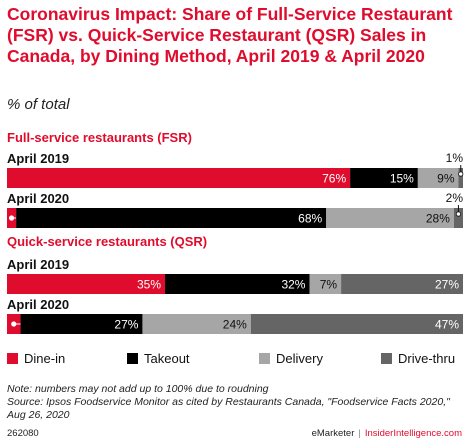 The width and height of the screenshot is (470, 444). What do you see at coordinates (293, 285) in the screenshot?
I see `data-label: 32%` at bounding box center [293, 285].